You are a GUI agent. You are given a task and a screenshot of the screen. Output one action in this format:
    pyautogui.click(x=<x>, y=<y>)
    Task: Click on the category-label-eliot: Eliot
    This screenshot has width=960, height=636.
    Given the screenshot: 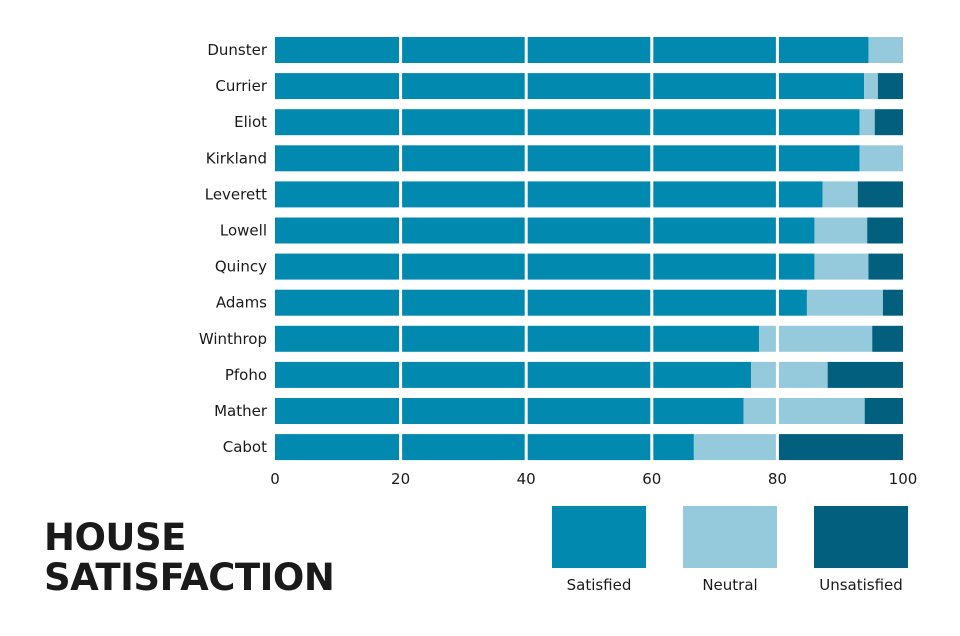 What is the action you would take?
    pyautogui.click(x=250, y=122)
    